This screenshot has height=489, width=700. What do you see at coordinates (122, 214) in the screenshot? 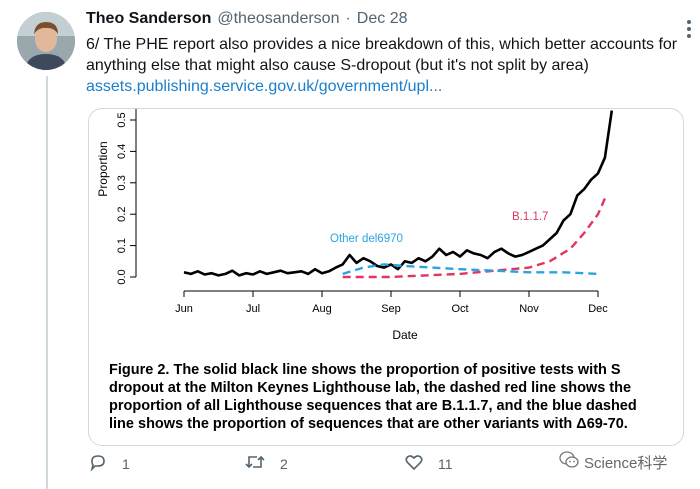
I see `y-tick-label: 0.2` at bounding box center [122, 214].